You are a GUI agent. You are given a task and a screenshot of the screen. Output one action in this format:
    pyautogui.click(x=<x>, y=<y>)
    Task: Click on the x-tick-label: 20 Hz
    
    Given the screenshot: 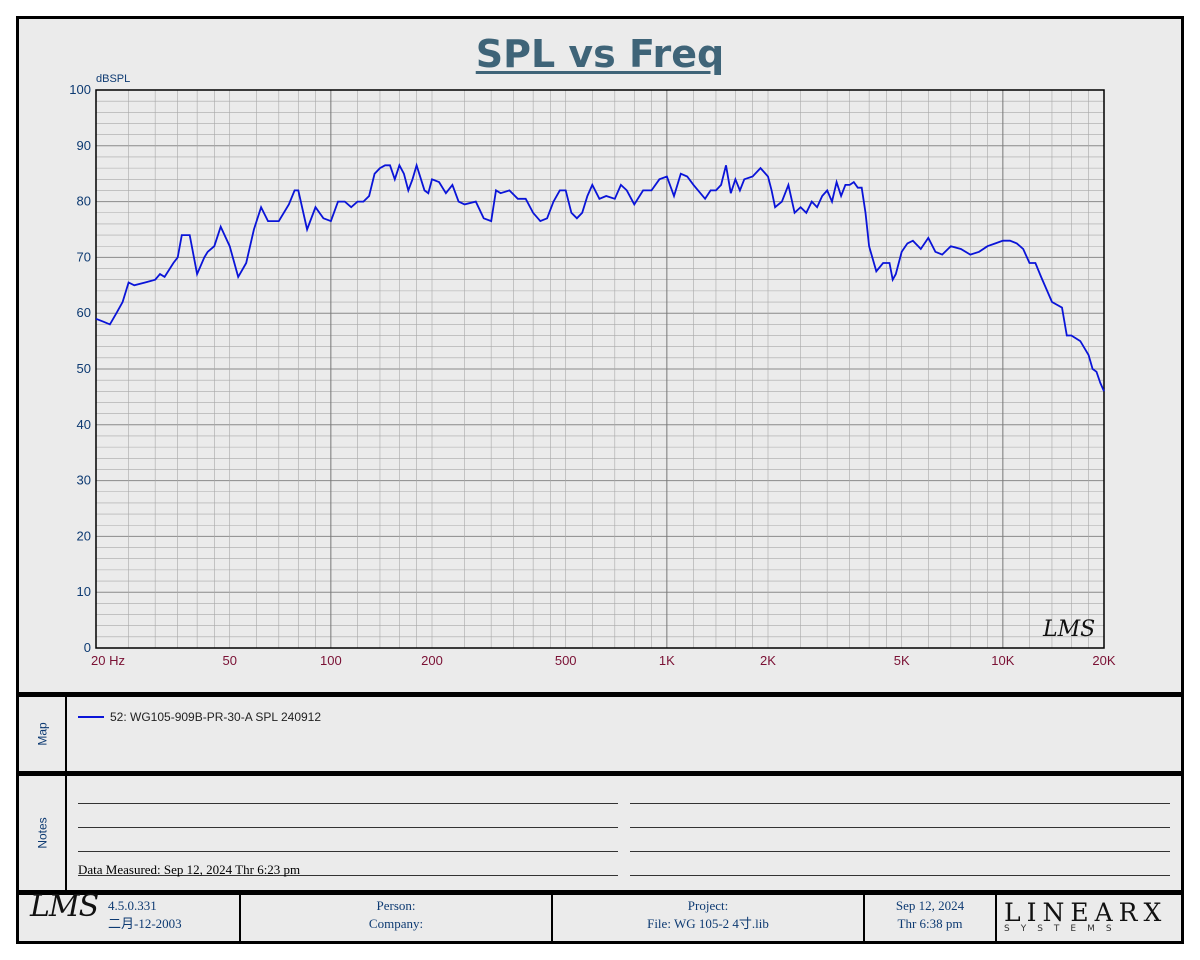 What is the action you would take?
    pyautogui.click(x=108, y=660)
    